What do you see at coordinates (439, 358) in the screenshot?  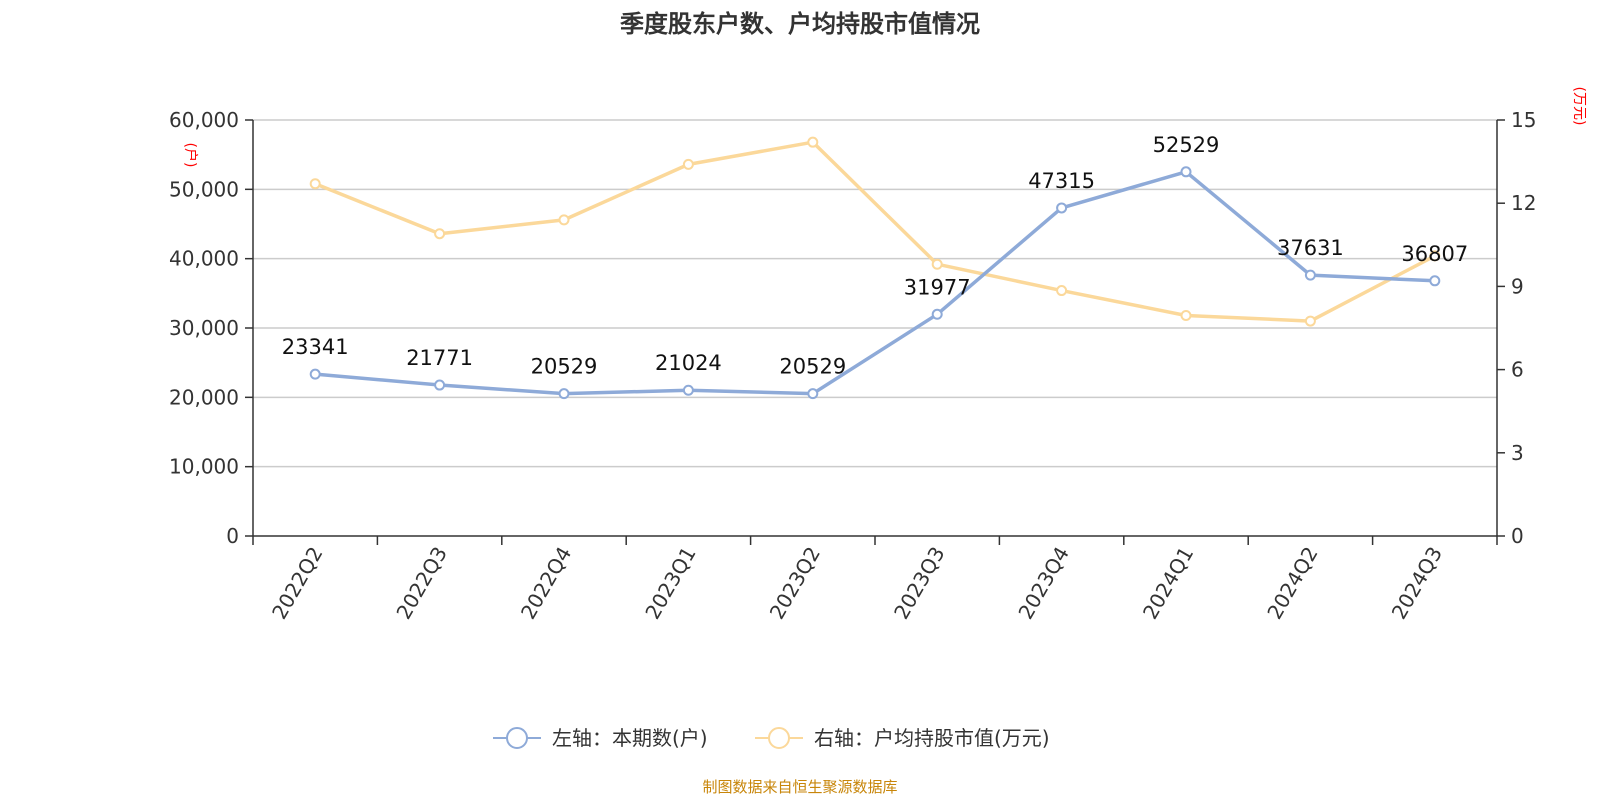 I see `series-0-label-1: 21771` at bounding box center [439, 358].